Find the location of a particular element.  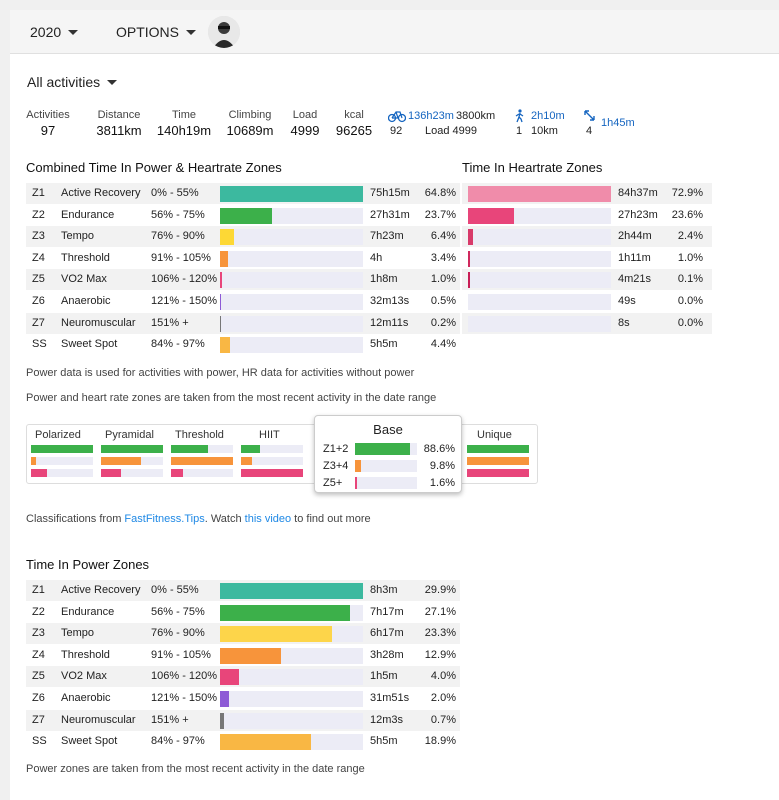

hr-zone-row: 1h11m 1.0% is located at coordinates (587, 258).